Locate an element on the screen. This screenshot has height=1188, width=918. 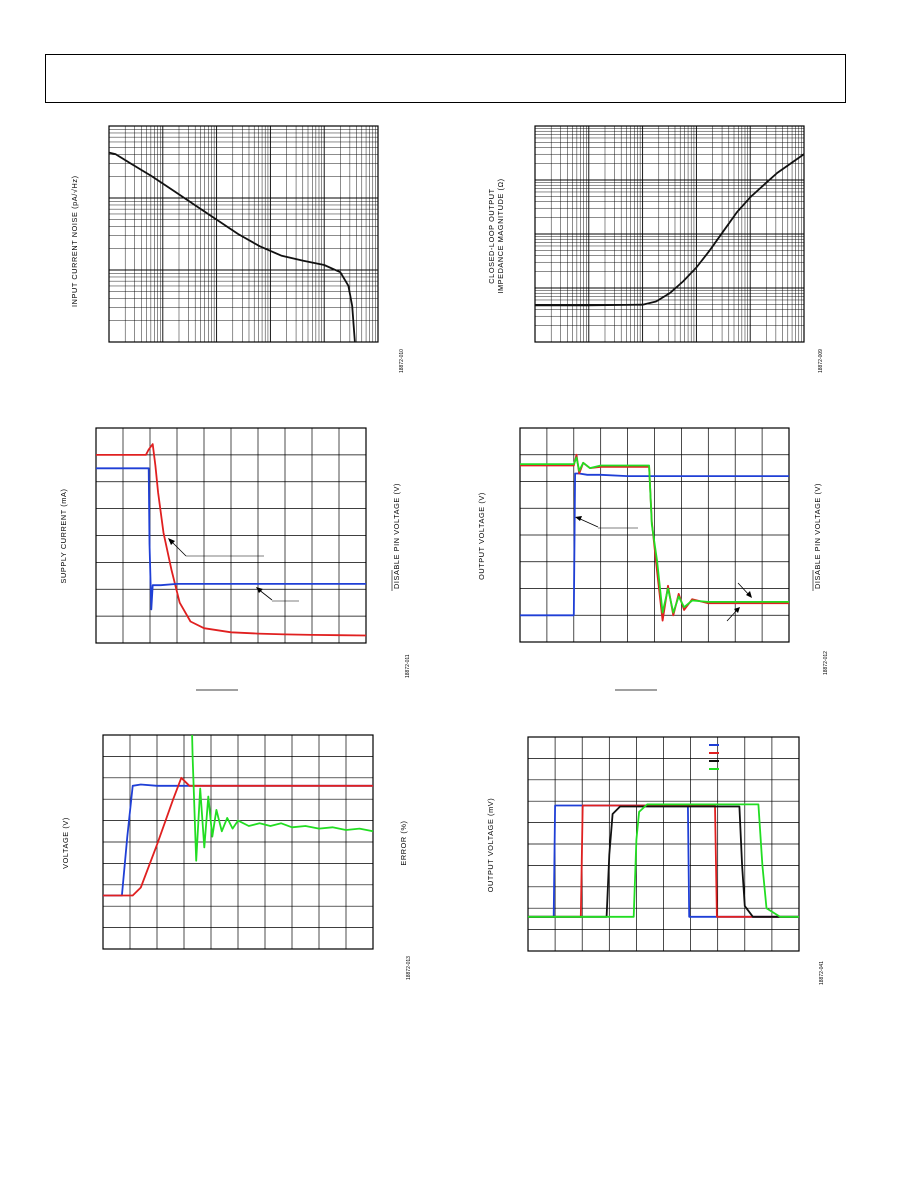
y2-axis-label: ERROR (%) is located at coordinates (403, 842).